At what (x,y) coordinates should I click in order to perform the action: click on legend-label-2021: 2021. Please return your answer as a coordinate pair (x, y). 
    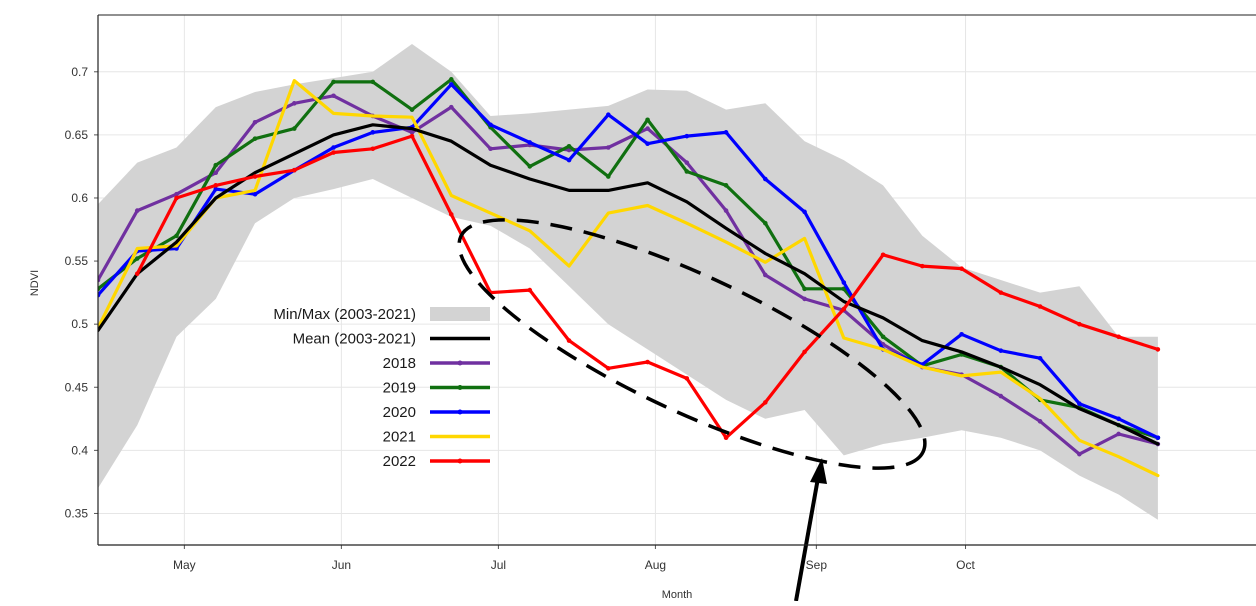
    Looking at the image, I should click on (399, 437).